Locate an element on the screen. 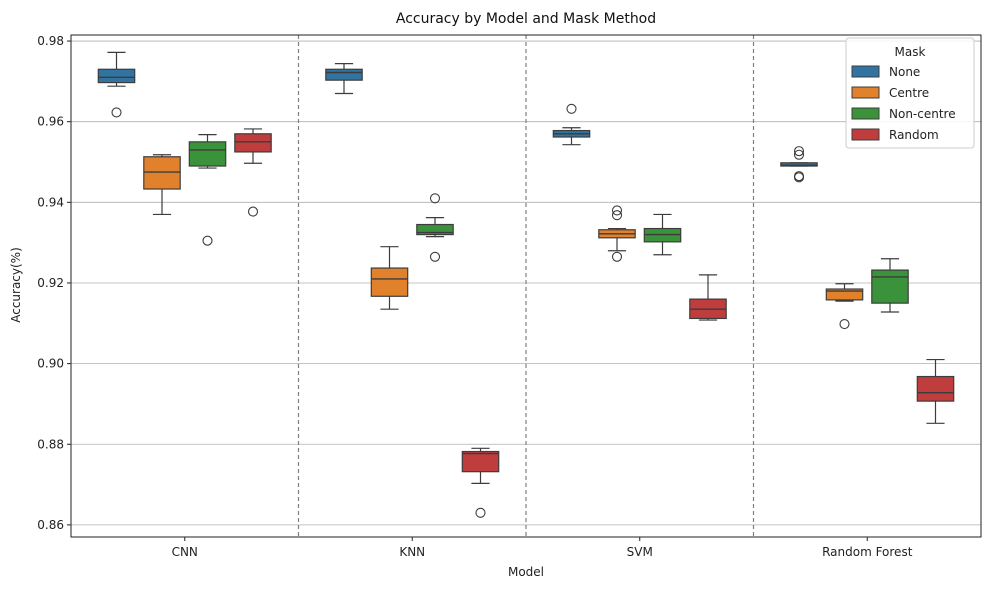  chart-title: Accuracy by Model and Mask Method is located at coordinates (526, 19).